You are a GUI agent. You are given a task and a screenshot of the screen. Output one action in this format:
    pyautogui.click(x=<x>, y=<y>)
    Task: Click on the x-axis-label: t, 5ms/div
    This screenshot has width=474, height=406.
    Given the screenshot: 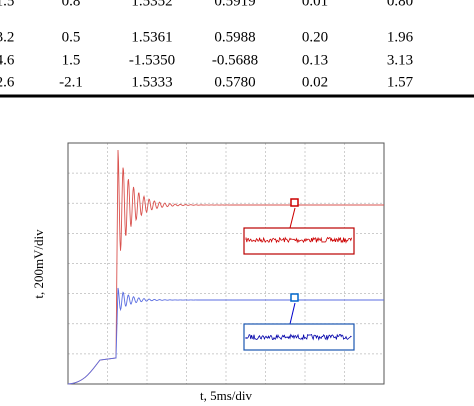 What is the action you would take?
    pyautogui.click(x=226, y=395)
    